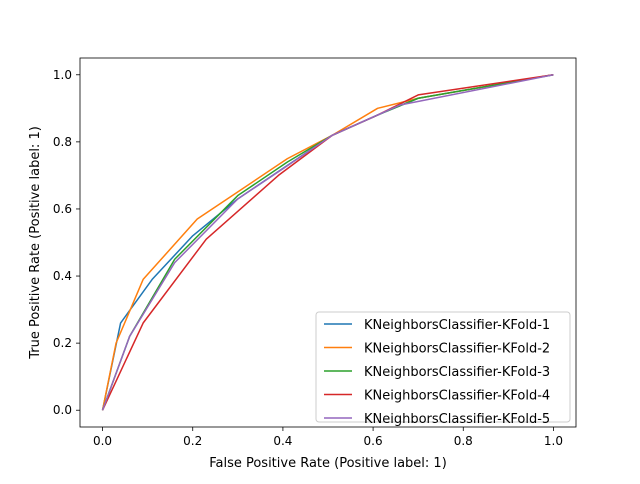 The height and width of the screenshot is (484, 640). I want to click on y-tick-label: 0.2, so click(62, 343).